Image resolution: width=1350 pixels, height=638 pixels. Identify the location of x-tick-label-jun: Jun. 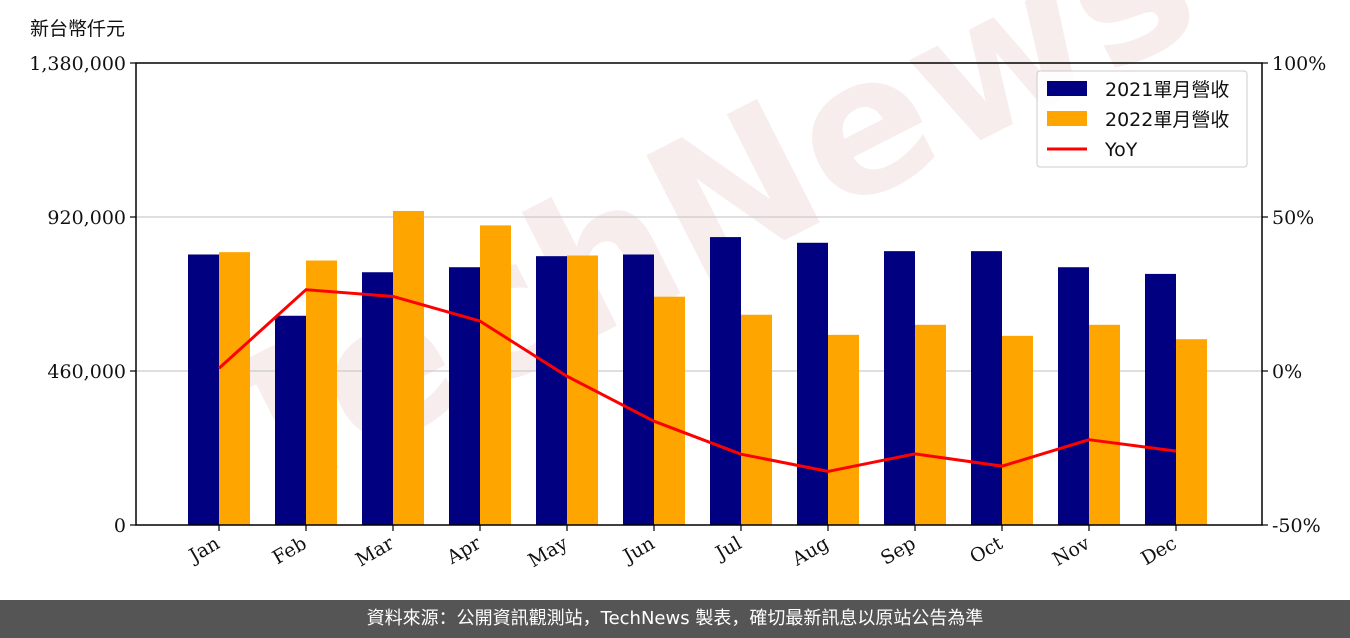
(638, 550).